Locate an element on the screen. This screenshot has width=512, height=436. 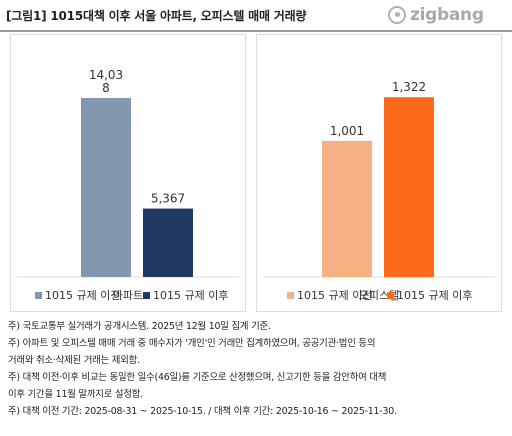
apartment-legend-swatch-after is located at coordinates (146, 295).